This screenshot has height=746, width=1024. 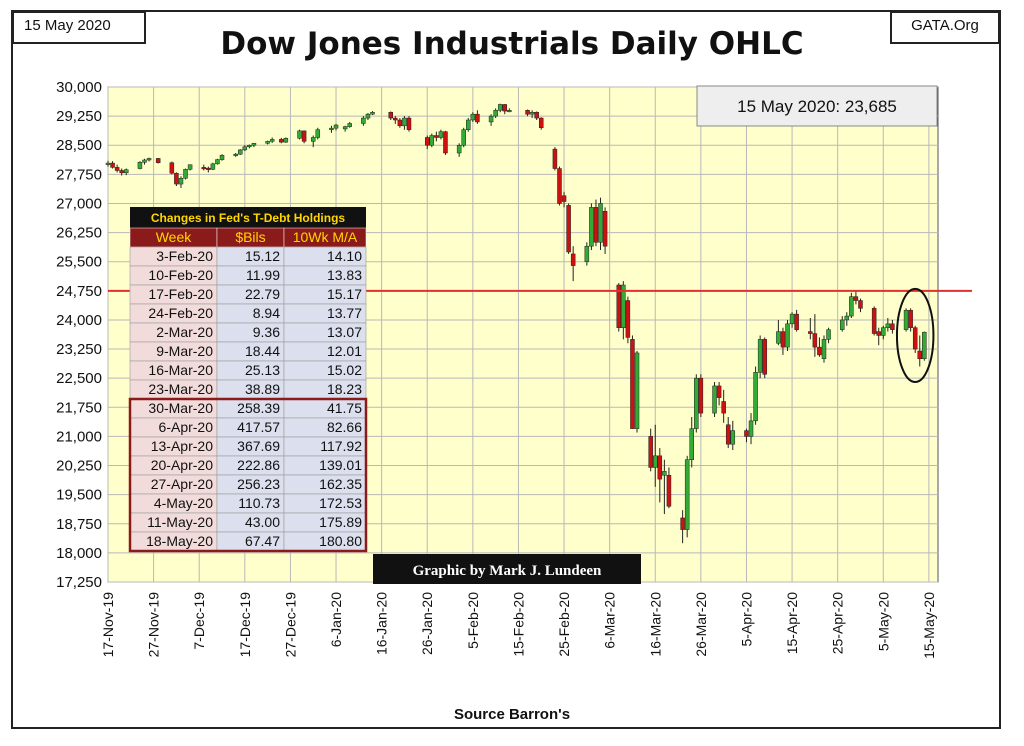 What do you see at coordinates (79, 349) in the screenshot?
I see `y-tick-label: 23,250` at bounding box center [79, 349].